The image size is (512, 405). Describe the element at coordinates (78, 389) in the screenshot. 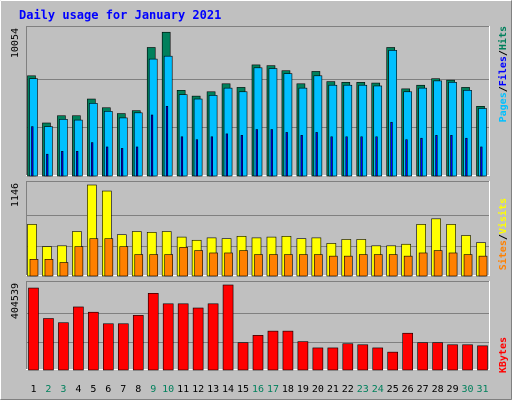

I see `day-label-4: 4` at that location.